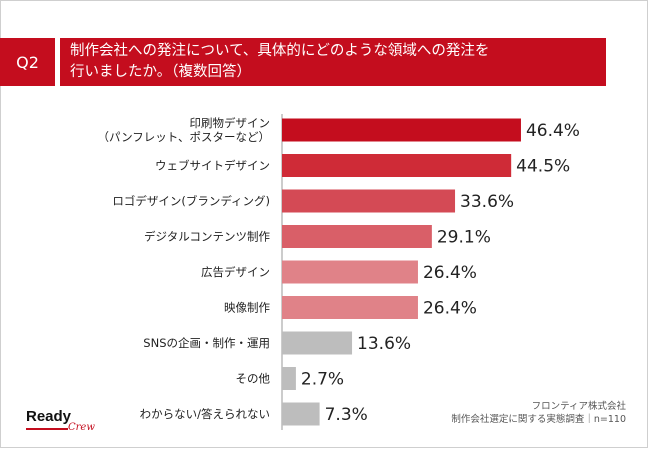 Image resolution: width=650 pixels, height=450 pixels. Describe the element at coordinates (184, 137) in the screenshot. I see `category-label: （パンフレット、ポスターなど）` at that location.